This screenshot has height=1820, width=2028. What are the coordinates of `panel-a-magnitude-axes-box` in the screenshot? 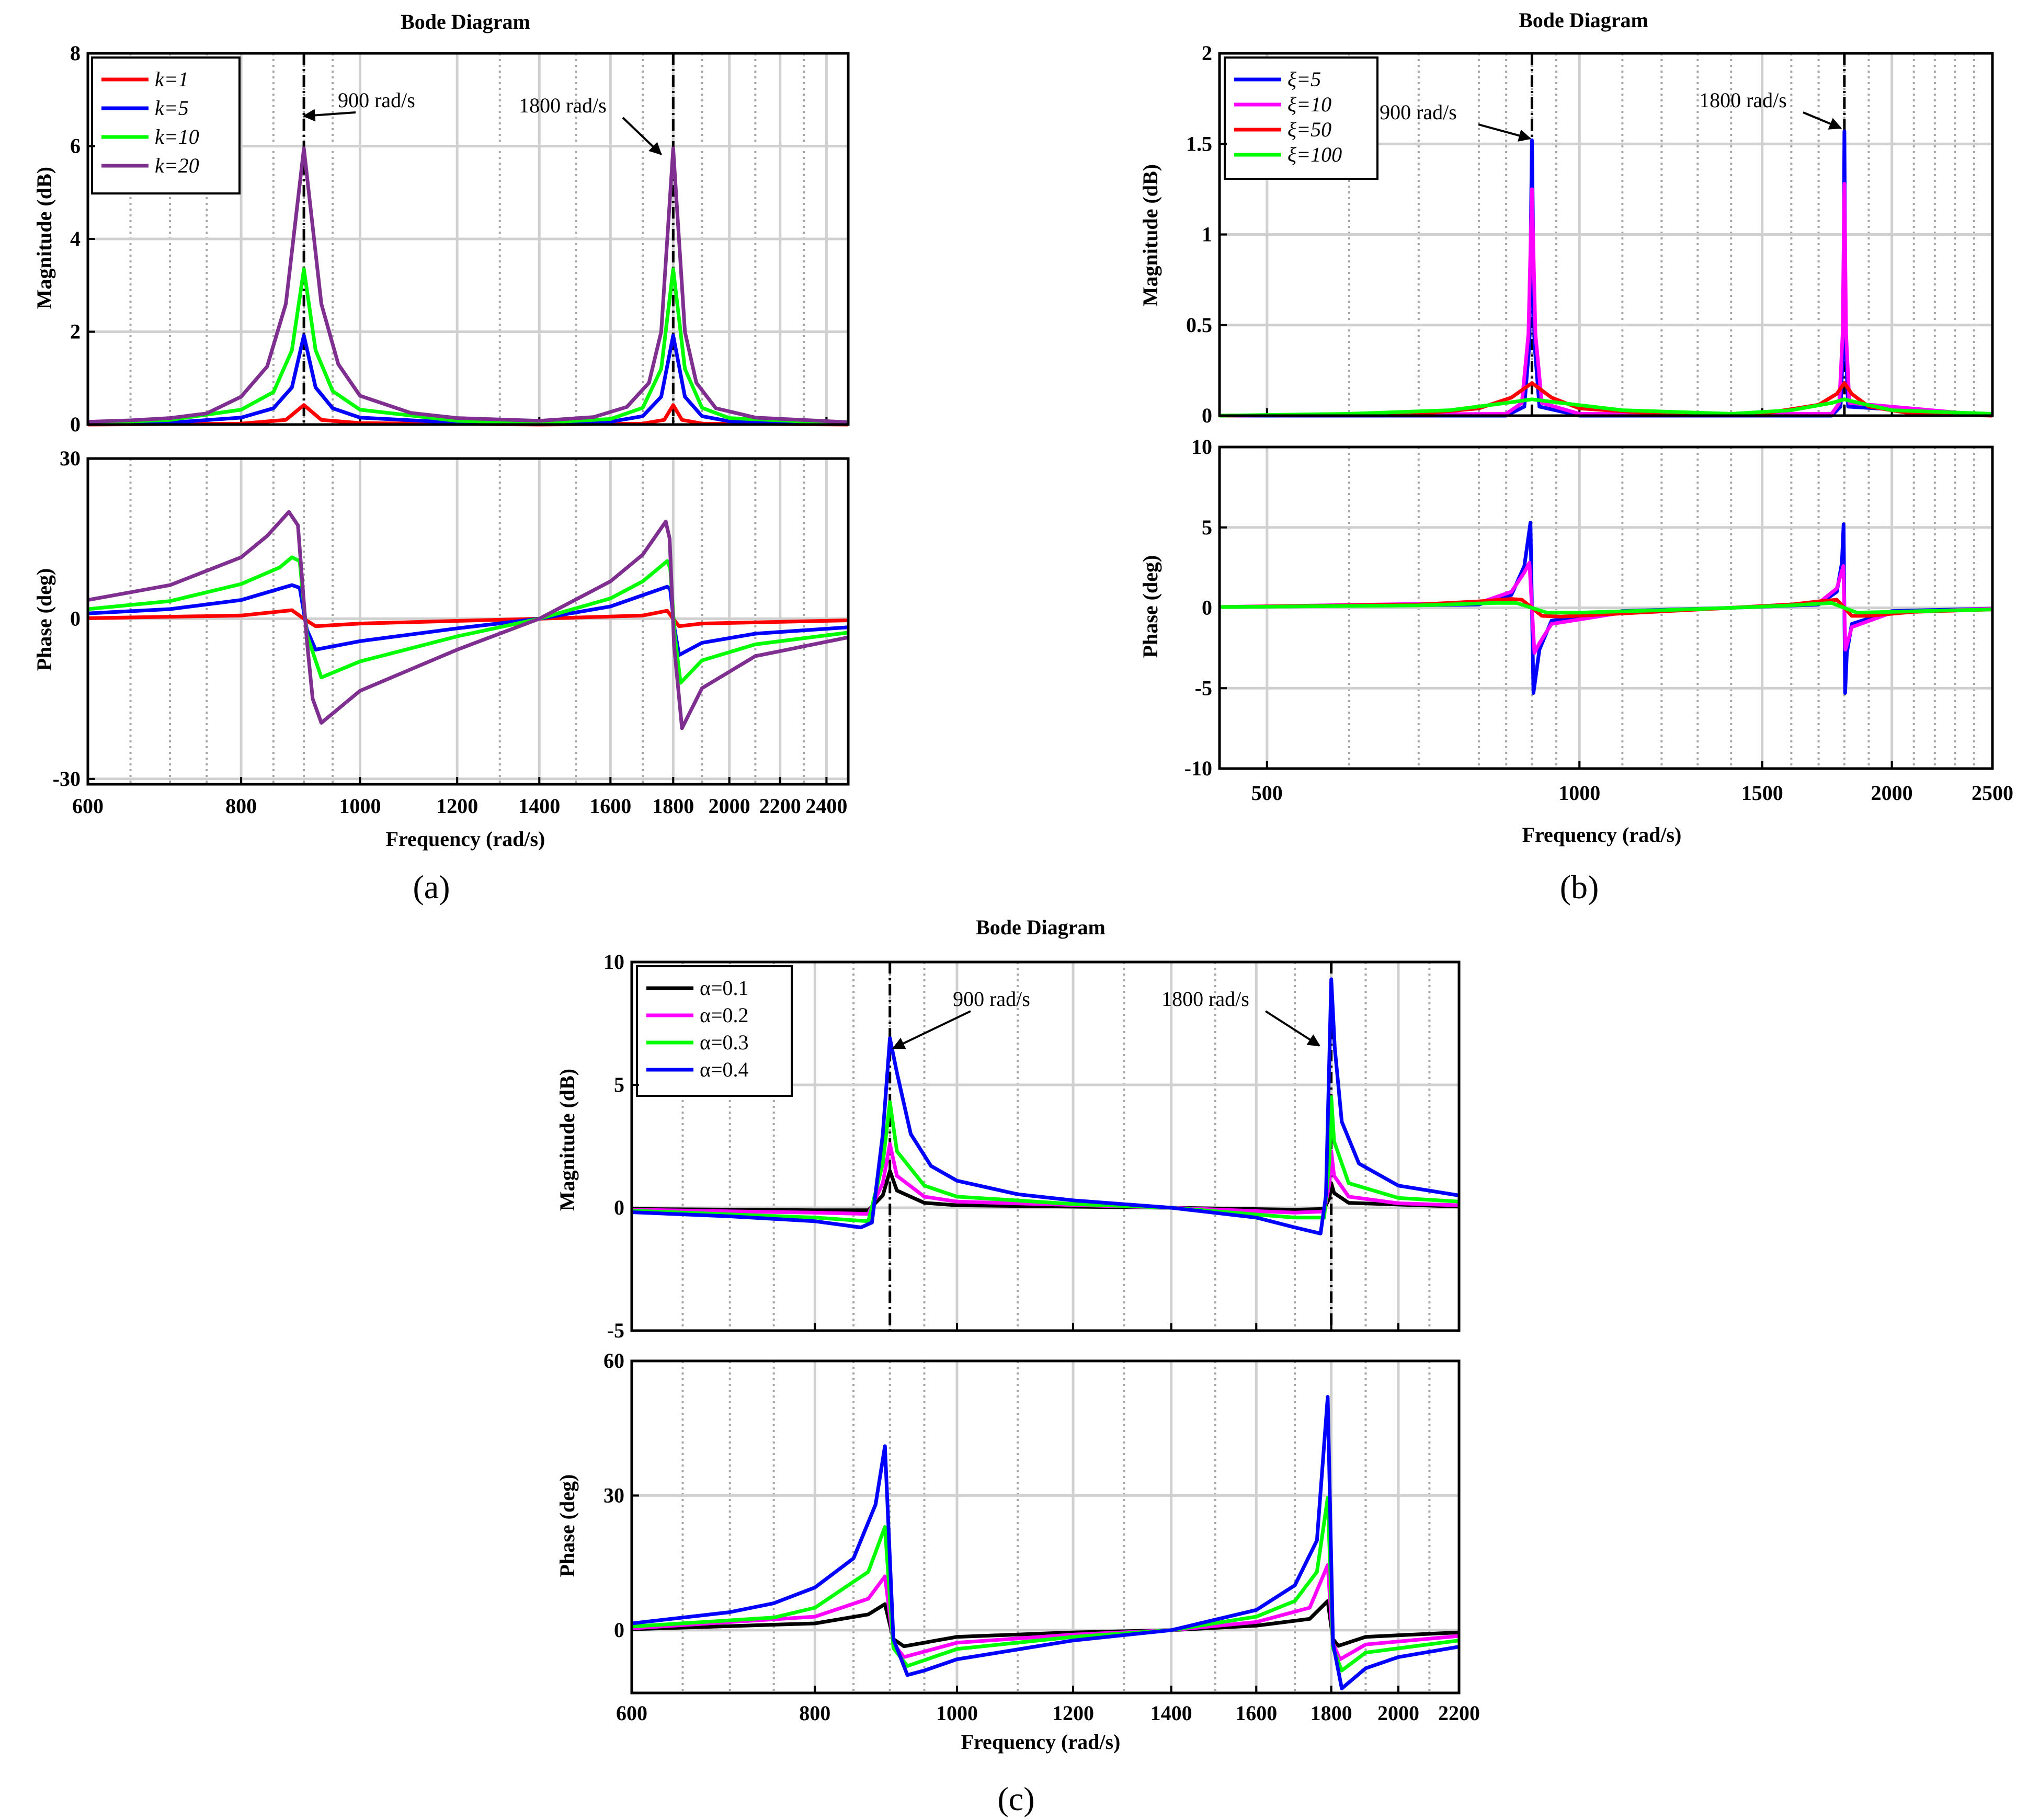 It's located at (468, 239).